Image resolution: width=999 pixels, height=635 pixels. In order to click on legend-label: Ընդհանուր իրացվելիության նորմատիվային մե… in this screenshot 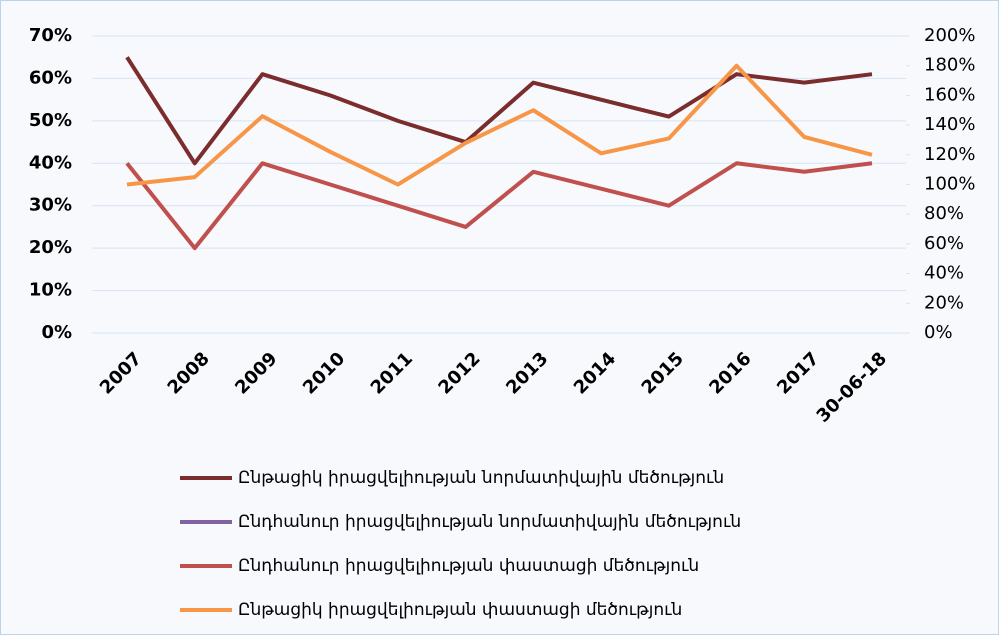, I will do `click(489, 522)`.